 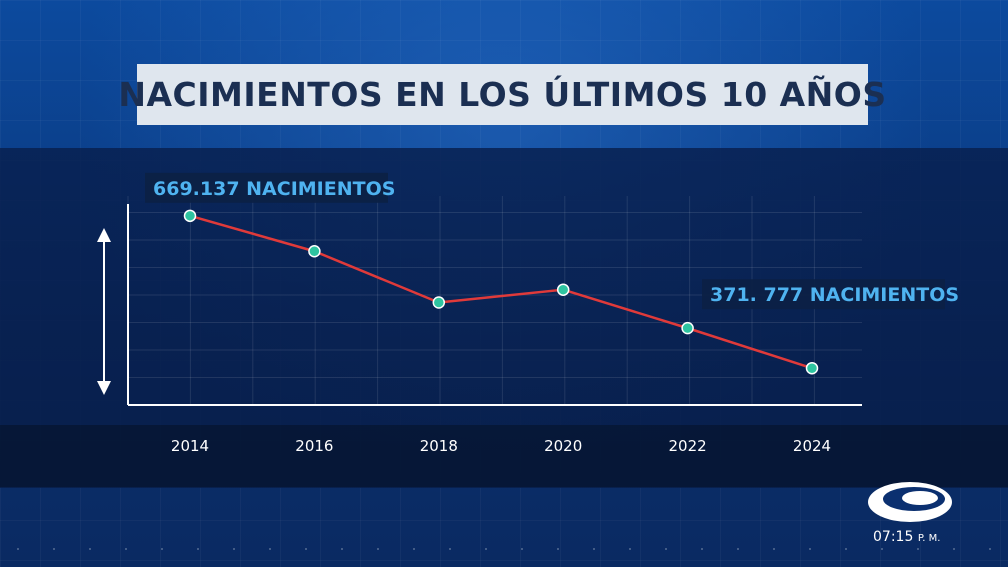 I want to click on data-point-2022, so click(x=687, y=328).